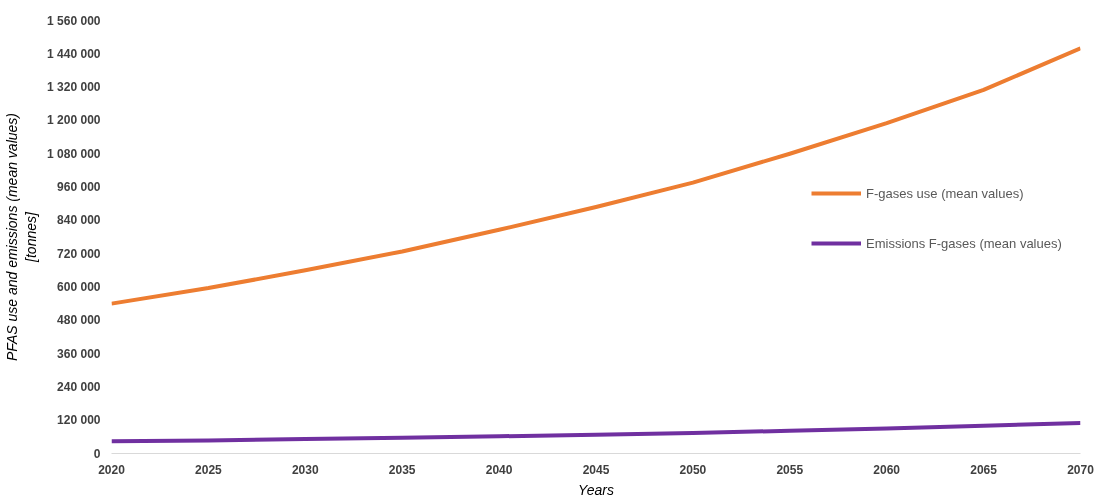  I want to click on y-tick-label: 1 080 000, so click(74, 153).